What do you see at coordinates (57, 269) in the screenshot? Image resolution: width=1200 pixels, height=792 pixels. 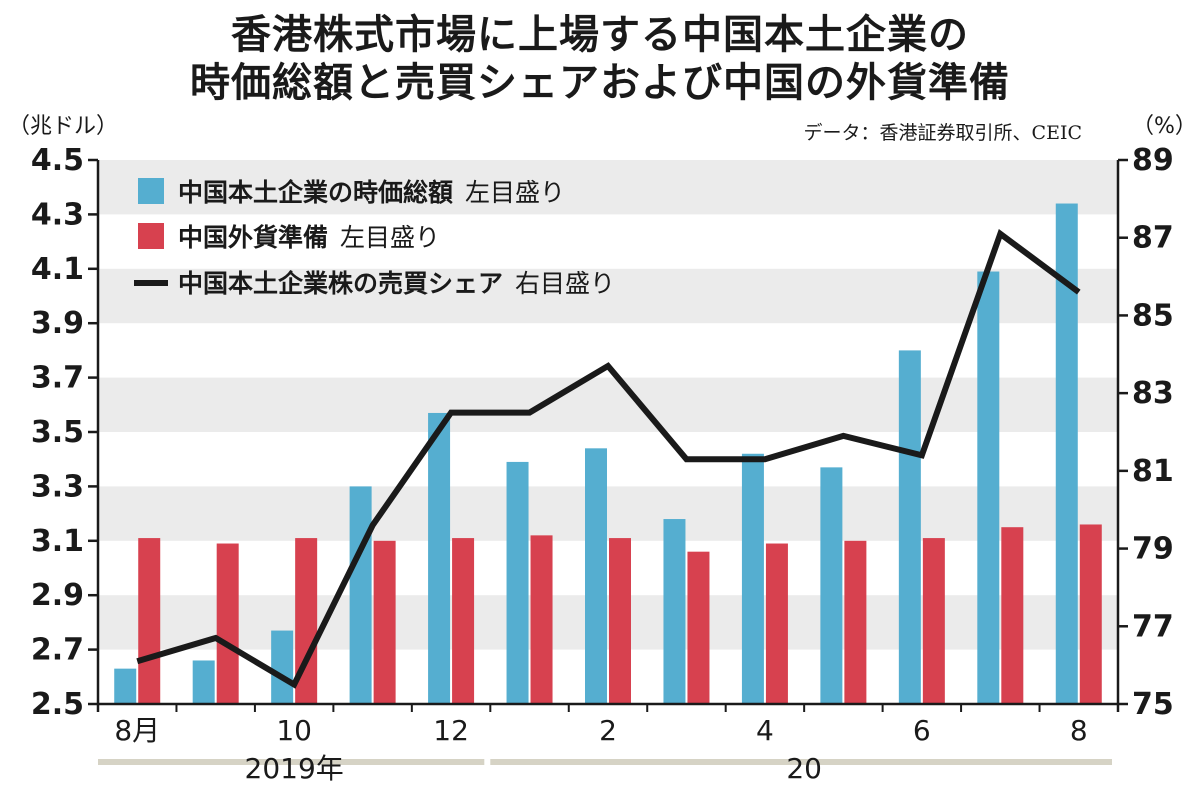 I see `left-tick-label: 4.1` at bounding box center [57, 269].